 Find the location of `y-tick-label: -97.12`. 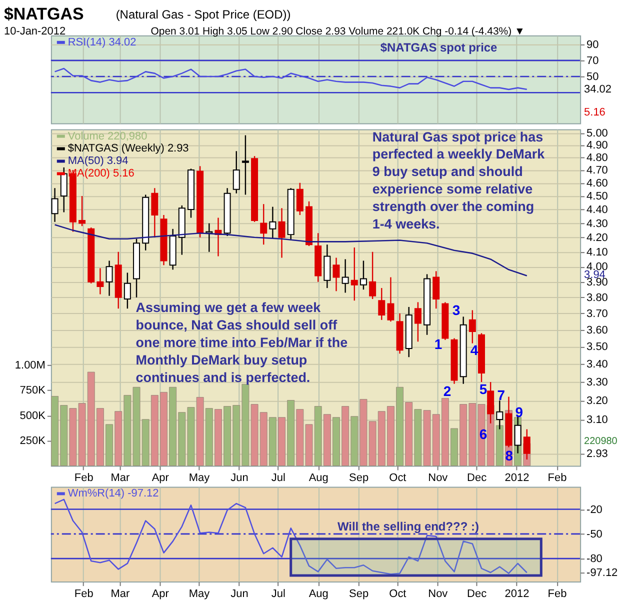

y-tick-label: -97.12 is located at coordinates (602, 573).